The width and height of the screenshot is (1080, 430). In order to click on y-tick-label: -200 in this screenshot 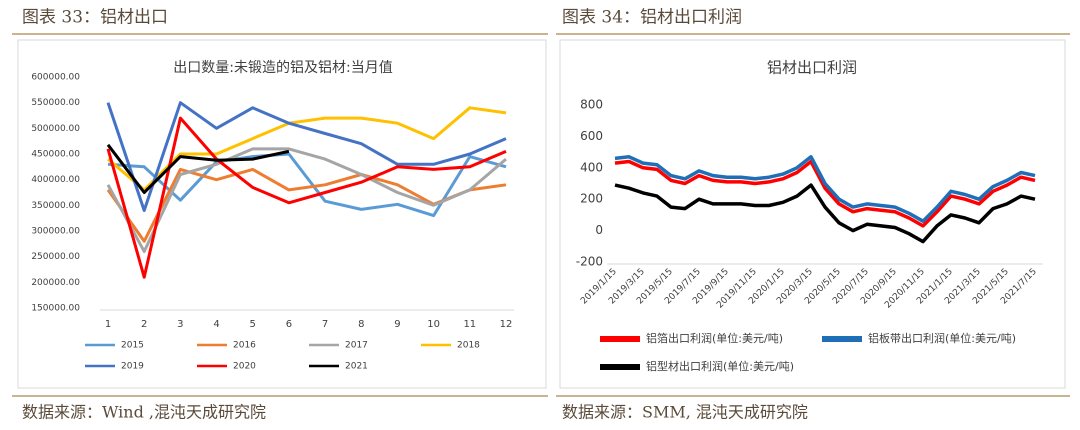, I will do `click(589, 262)`.